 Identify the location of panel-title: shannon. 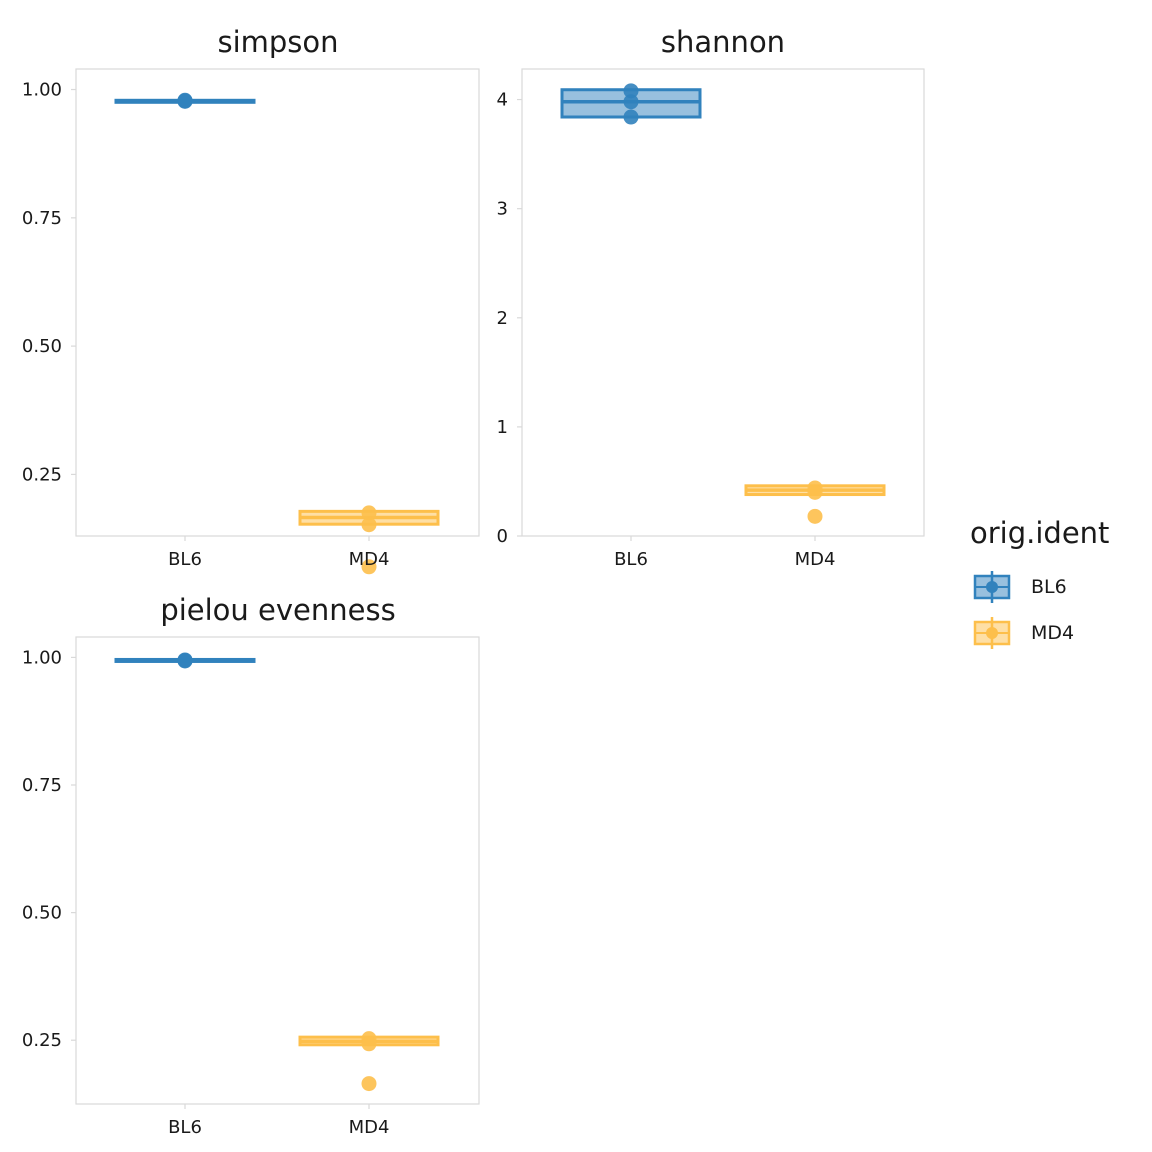
(723, 42).